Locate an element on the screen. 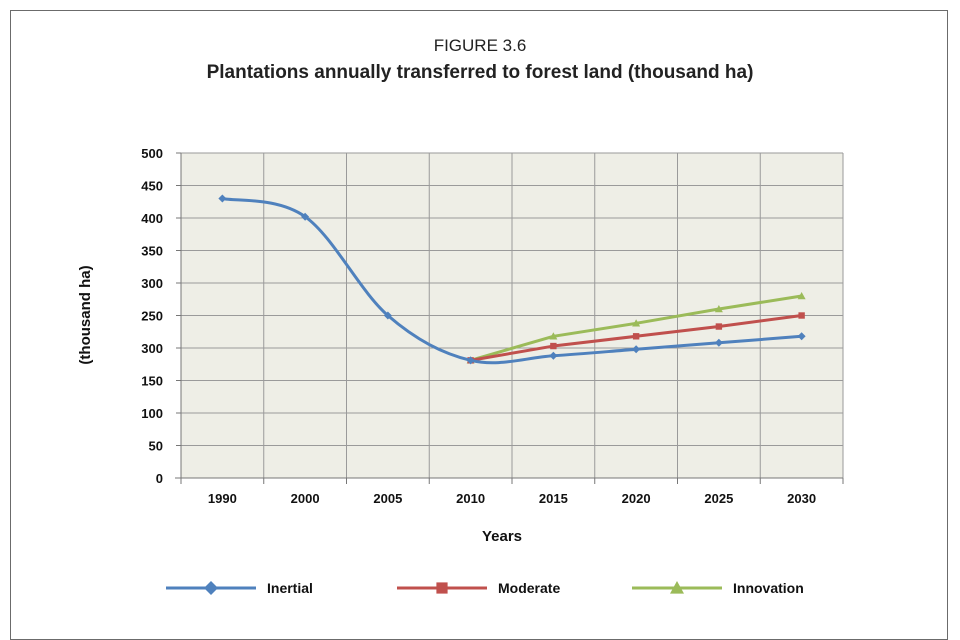 The image size is (960, 640). x-axis-ticks: 1990 2000 2005 2010 2015 2020 2025 2030 is located at coordinates (512, 498).